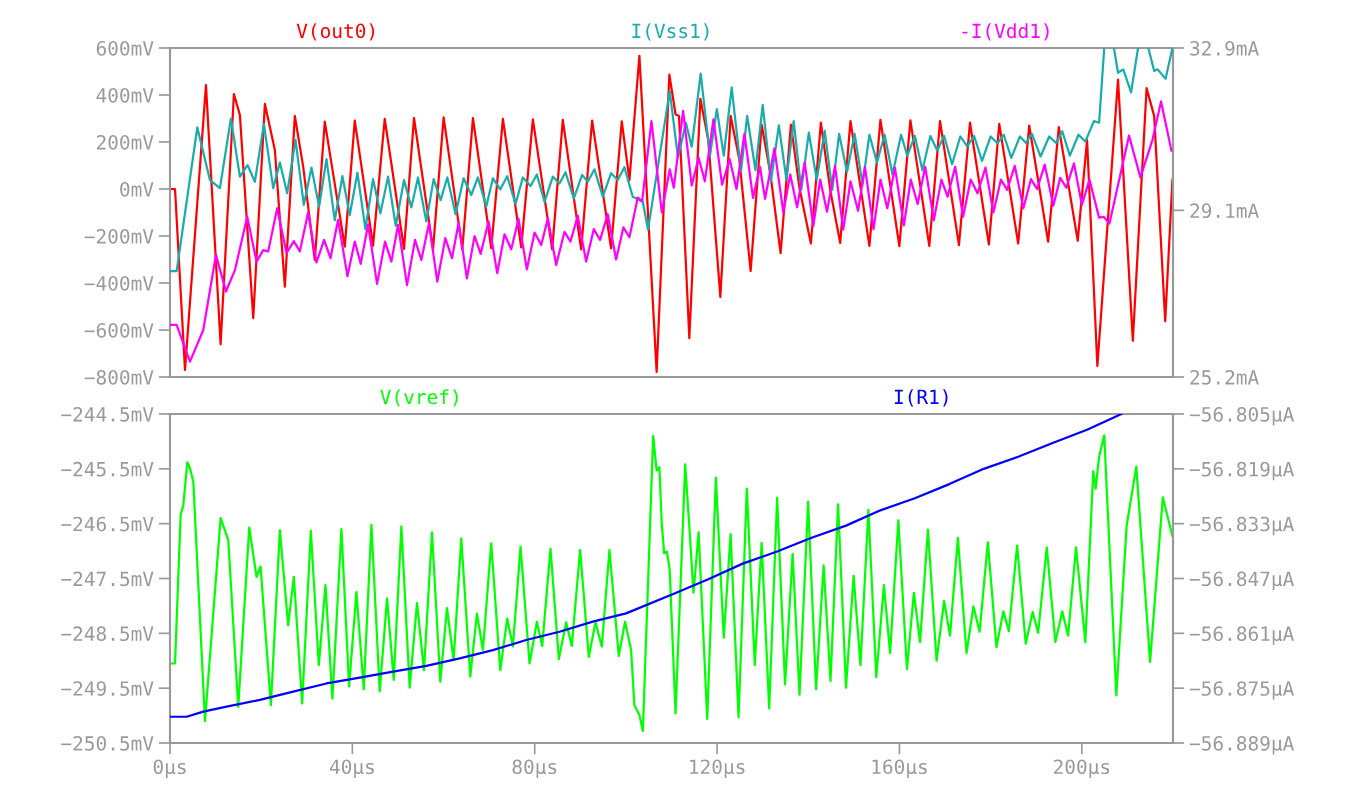 The height and width of the screenshot is (803, 1353). What do you see at coordinates (1241, 745) in the screenshot?
I see `y2-tick-label: −56.889µA` at bounding box center [1241, 745].